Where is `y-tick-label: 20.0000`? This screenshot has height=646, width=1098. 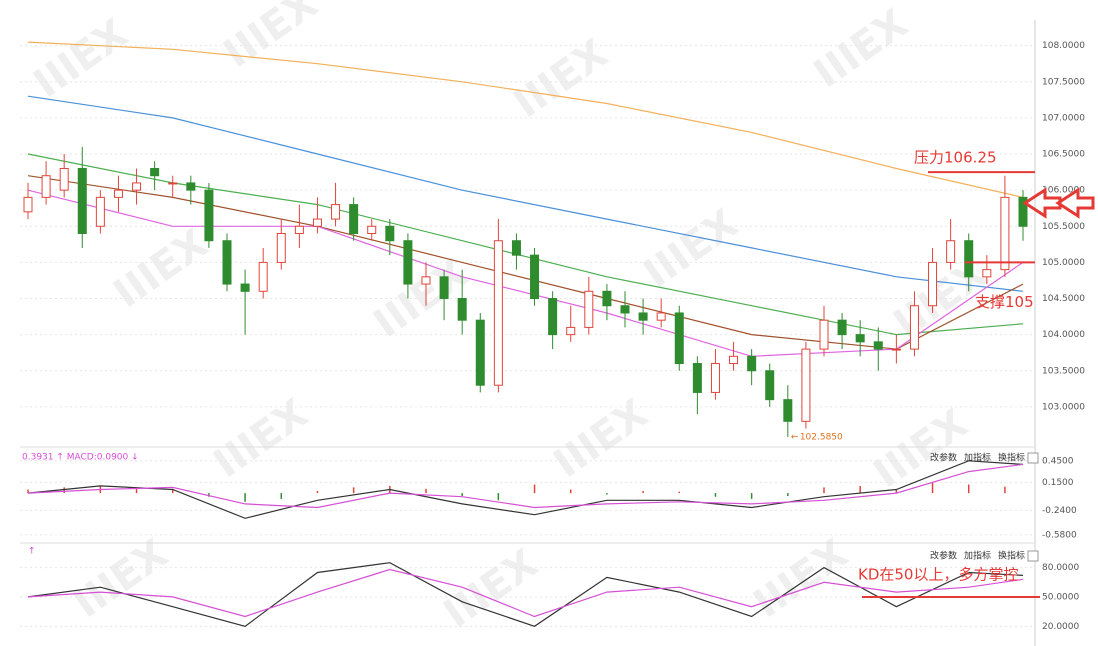
y-tick-label: 20.0000 is located at coordinates (1060, 627).